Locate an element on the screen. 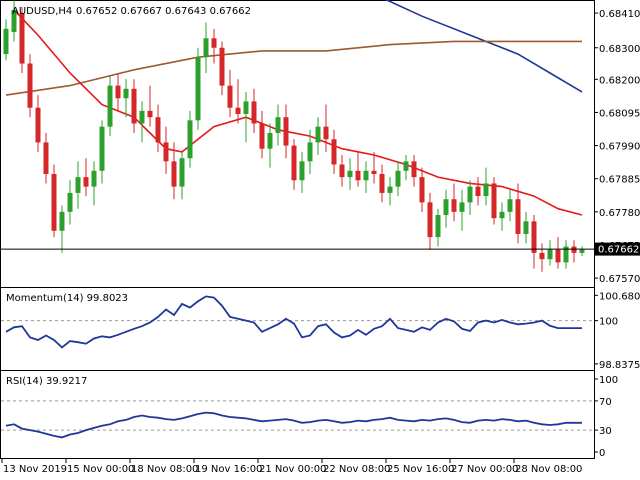 This screenshot has height=480, width=640. main-ytick-label: 0.67780 is located at coordinates (619, 213).